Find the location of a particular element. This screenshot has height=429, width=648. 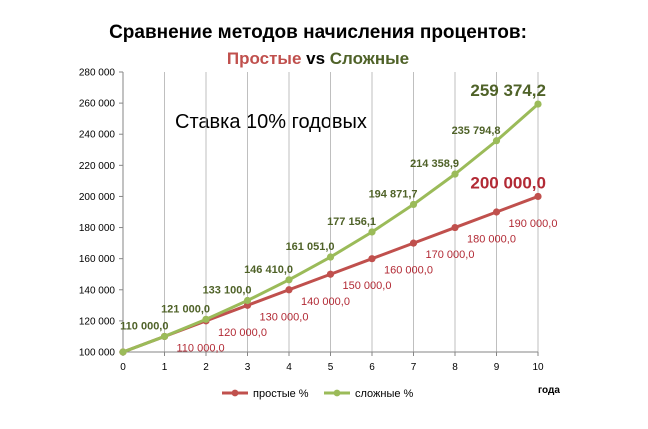

subtitle-compound: Сложные is located at coordinates (369, 58).